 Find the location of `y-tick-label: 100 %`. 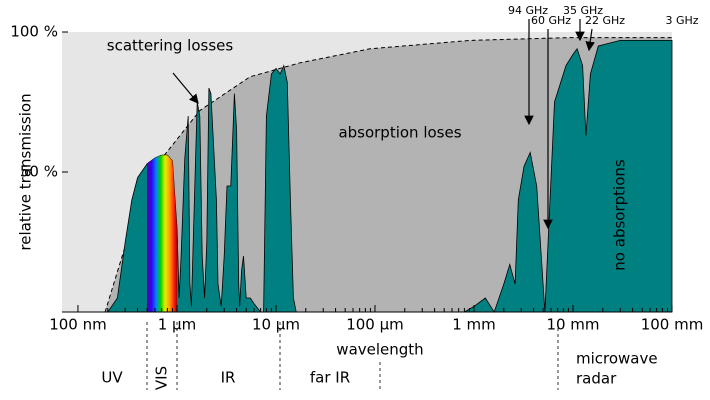

y-tick-label: 100 % is located at coordinates (34, 32).